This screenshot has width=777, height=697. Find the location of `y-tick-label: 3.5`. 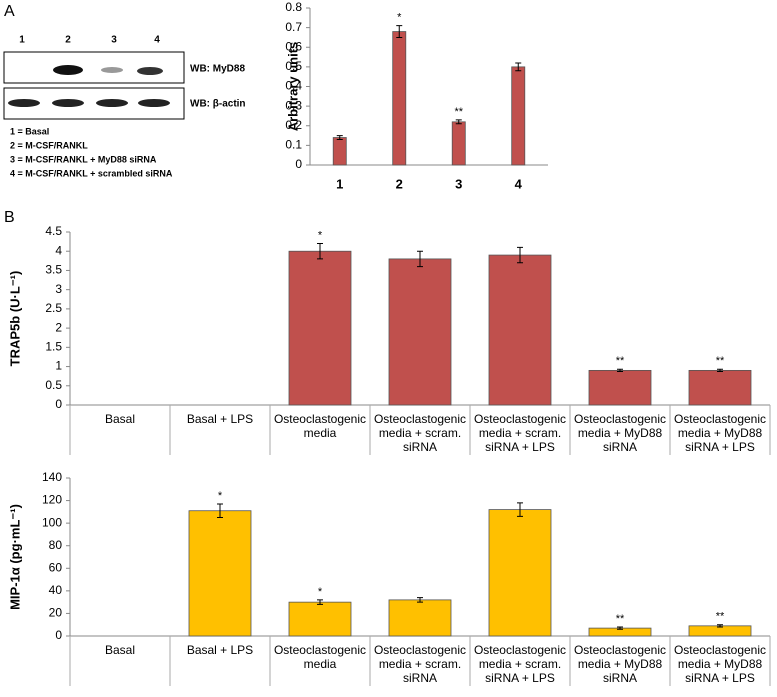

y-tick-label: 3.5 is located at coordinates (53, 270).